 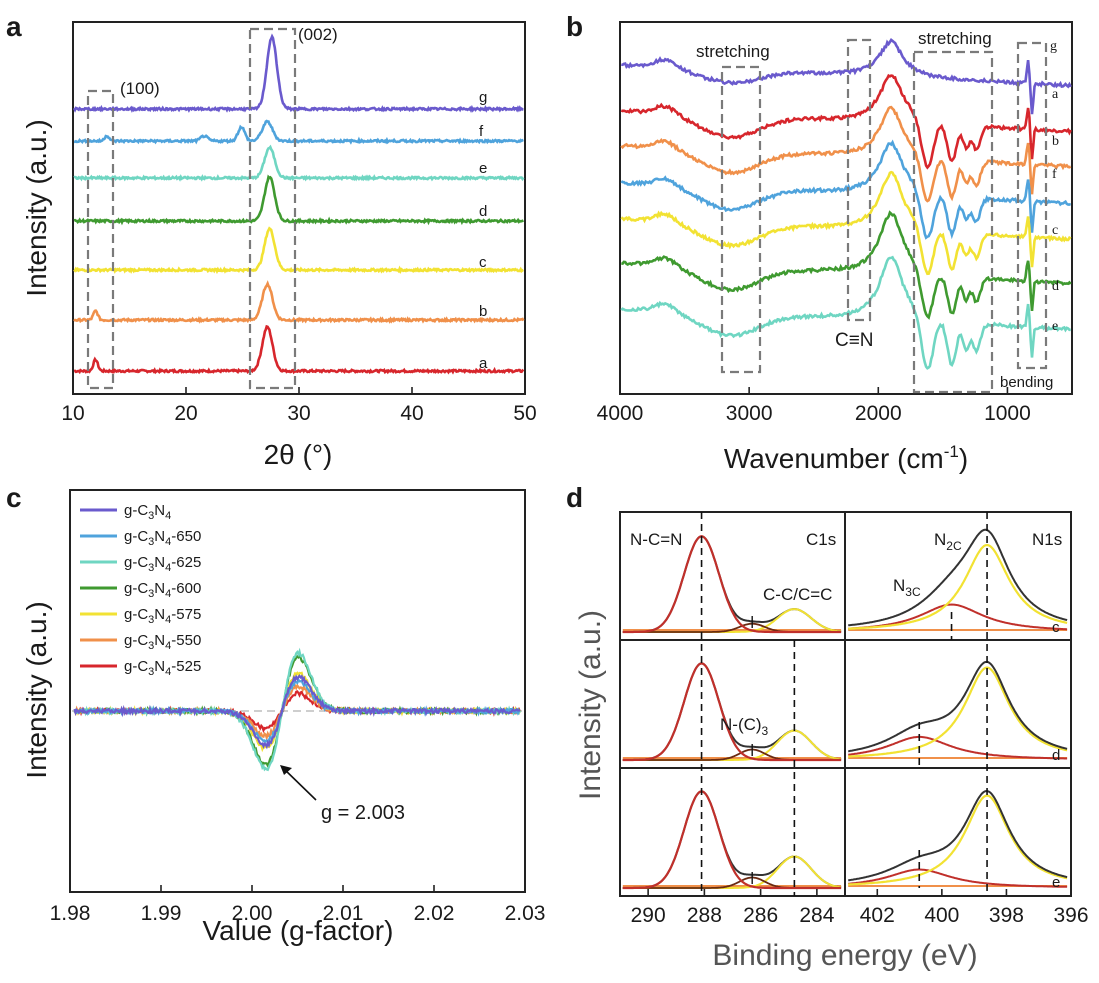 I want to click on annot-stretching-2: stretching, so click(x=955, y=38).